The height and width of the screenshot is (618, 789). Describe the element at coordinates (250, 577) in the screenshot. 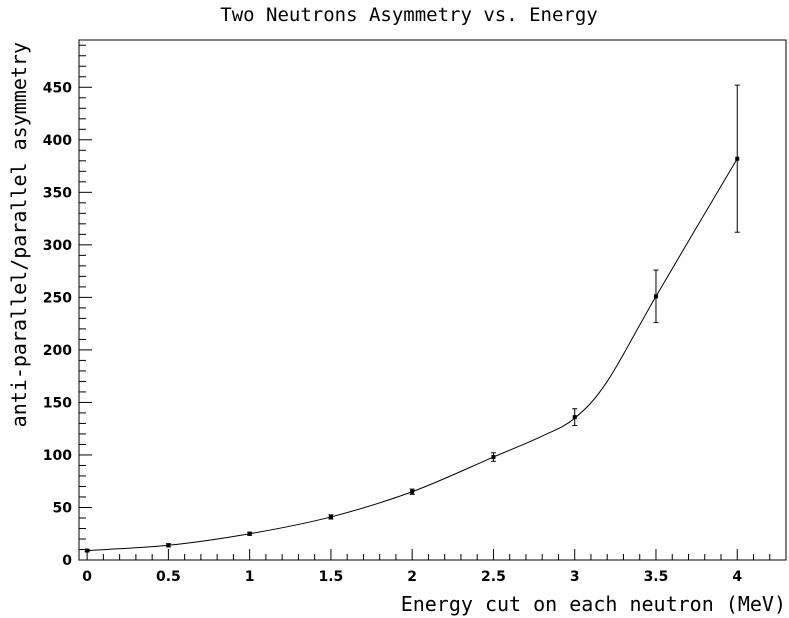

I see `x-tick-label: 1` at that location.